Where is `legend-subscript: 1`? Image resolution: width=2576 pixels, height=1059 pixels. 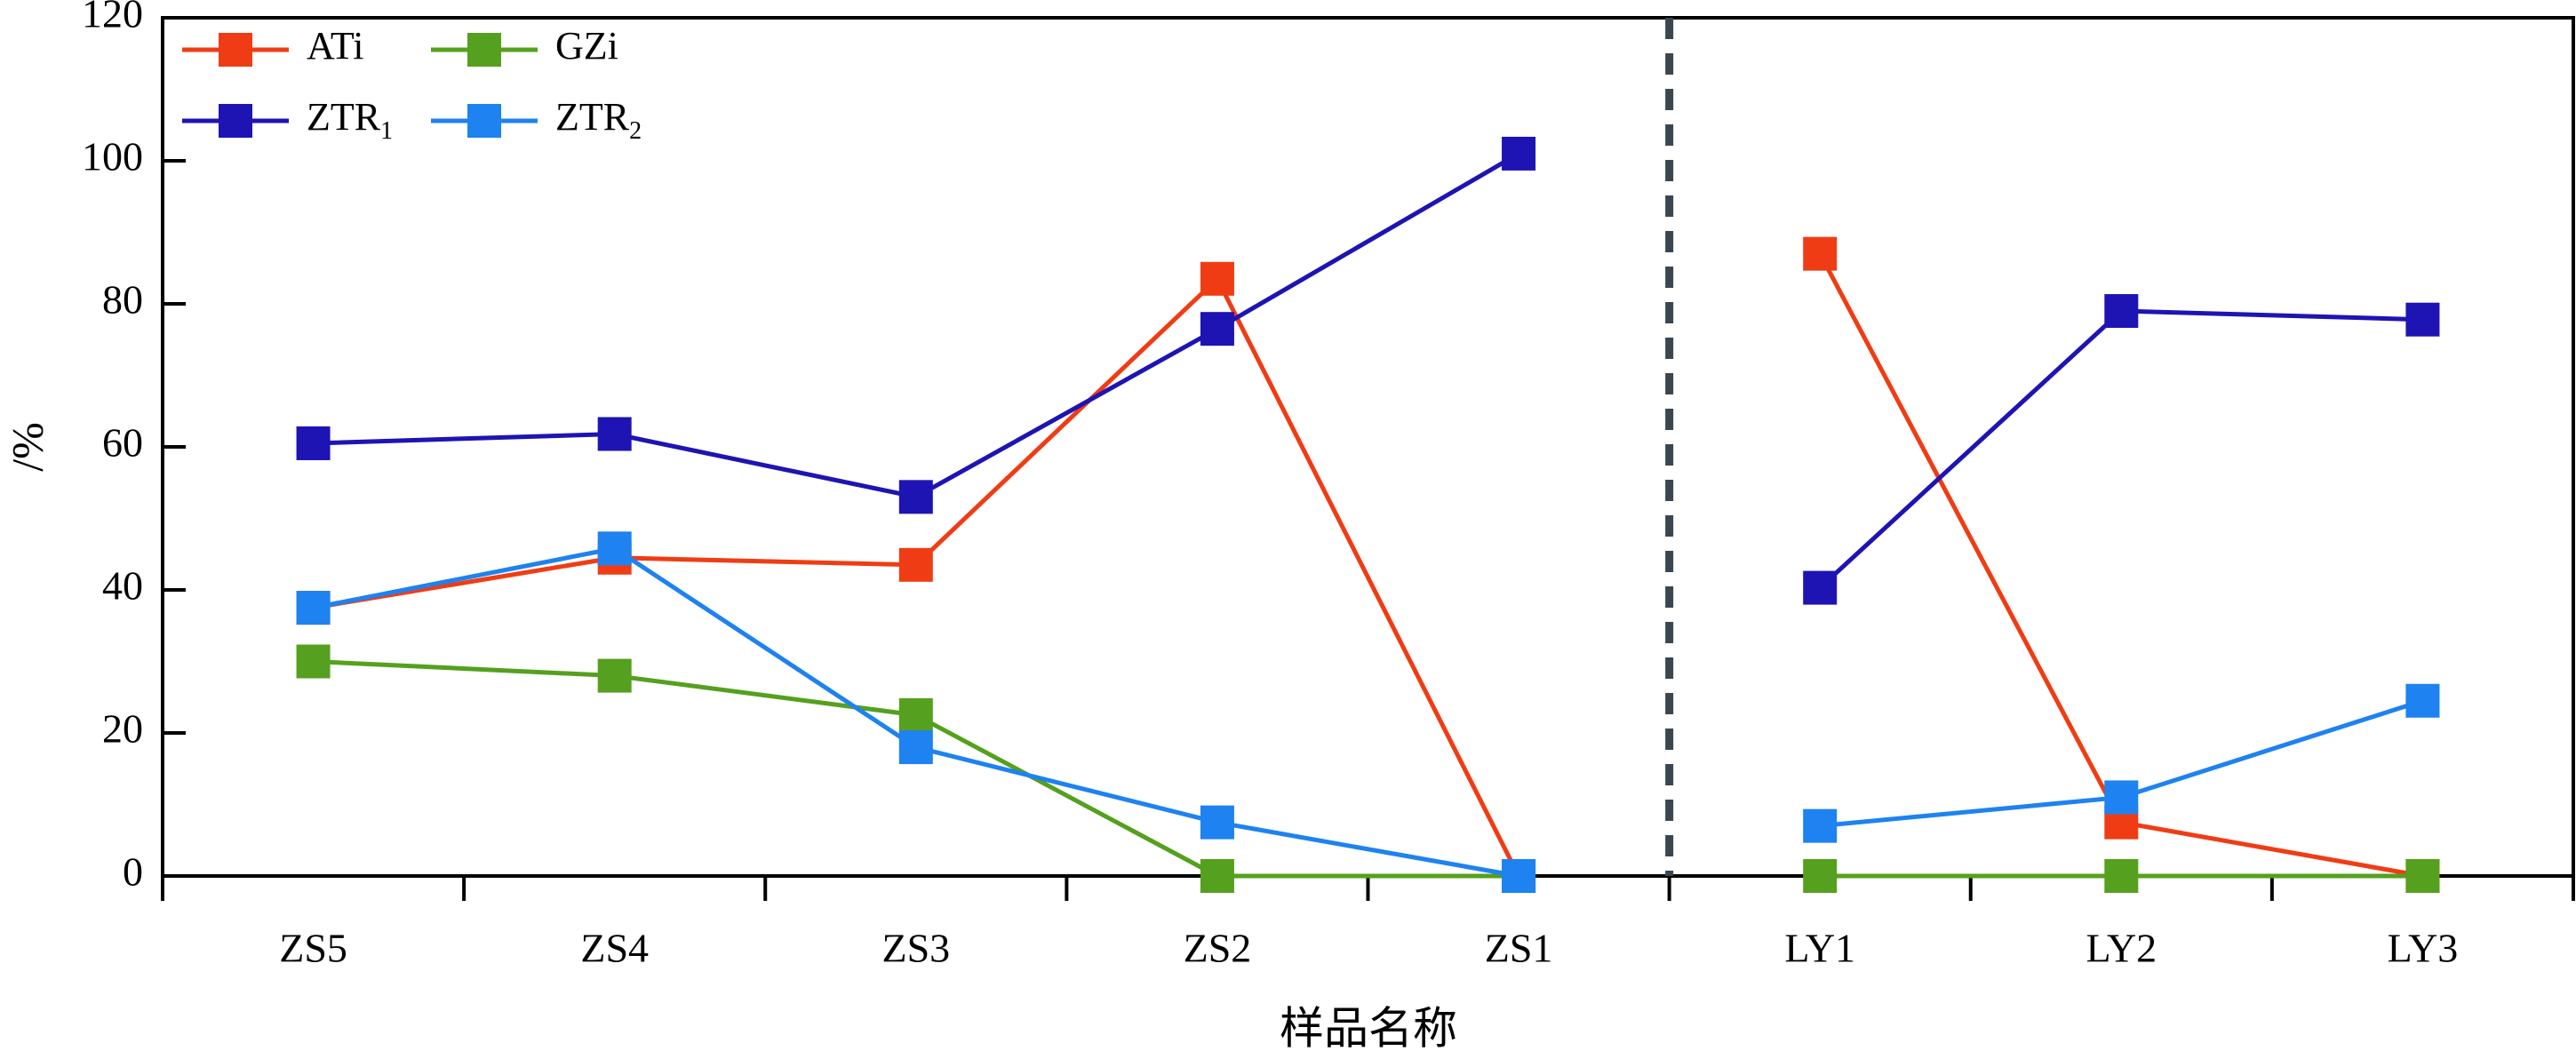 legend-subscript: 1 is located at coordinates (386, 131).